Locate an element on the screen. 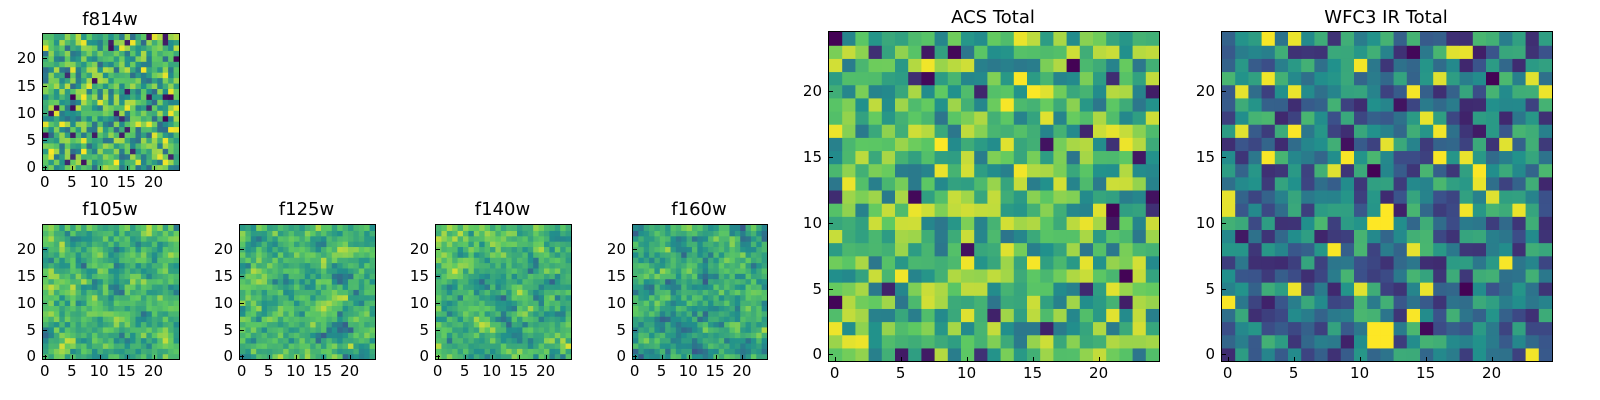 The height and width of the screenshot is (400, 1600). x-tick-label: 0 is located at coordinates (1227, 373).